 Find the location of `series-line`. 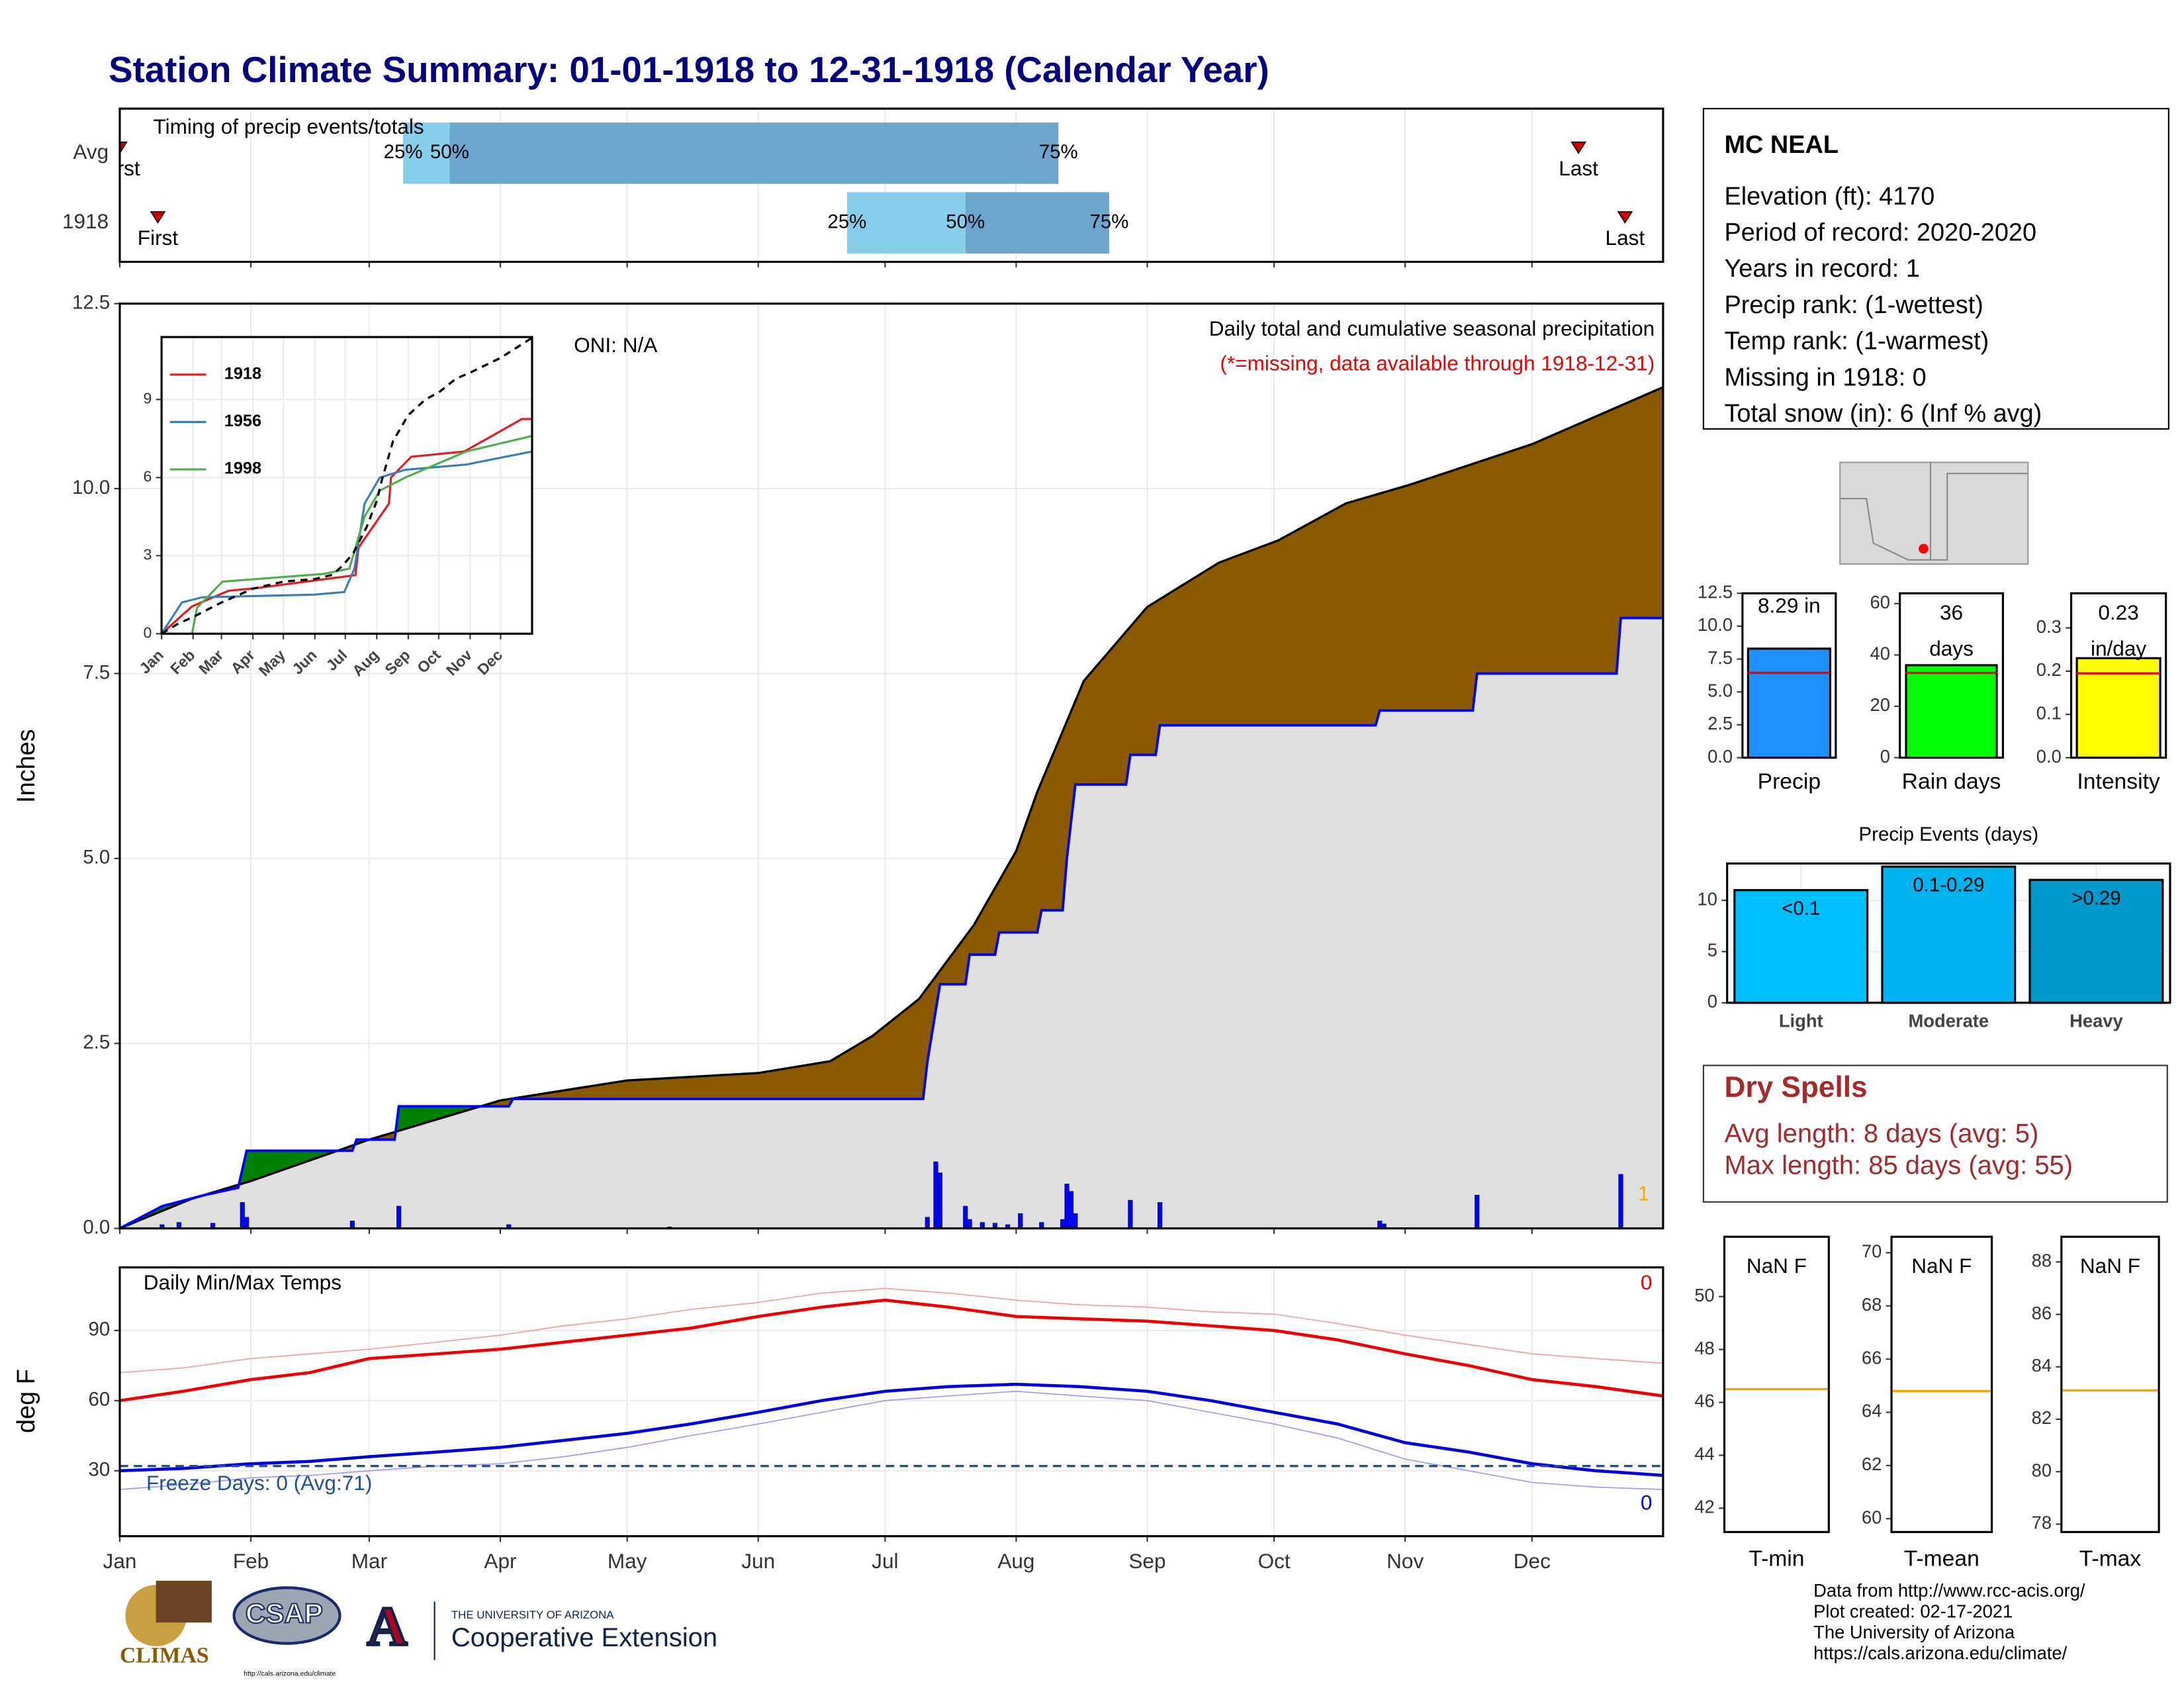

series-line is located at coordinates (346, 526).